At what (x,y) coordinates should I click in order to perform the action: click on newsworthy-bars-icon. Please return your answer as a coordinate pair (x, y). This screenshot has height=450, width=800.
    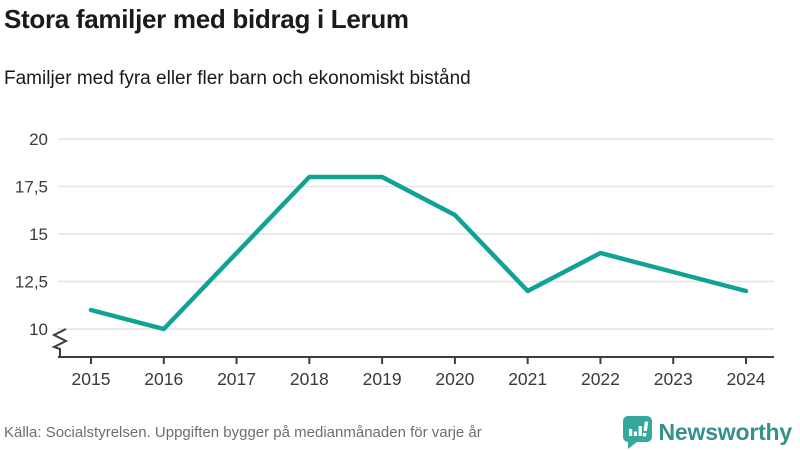
    Looking at the image, I should click on (637, 432).